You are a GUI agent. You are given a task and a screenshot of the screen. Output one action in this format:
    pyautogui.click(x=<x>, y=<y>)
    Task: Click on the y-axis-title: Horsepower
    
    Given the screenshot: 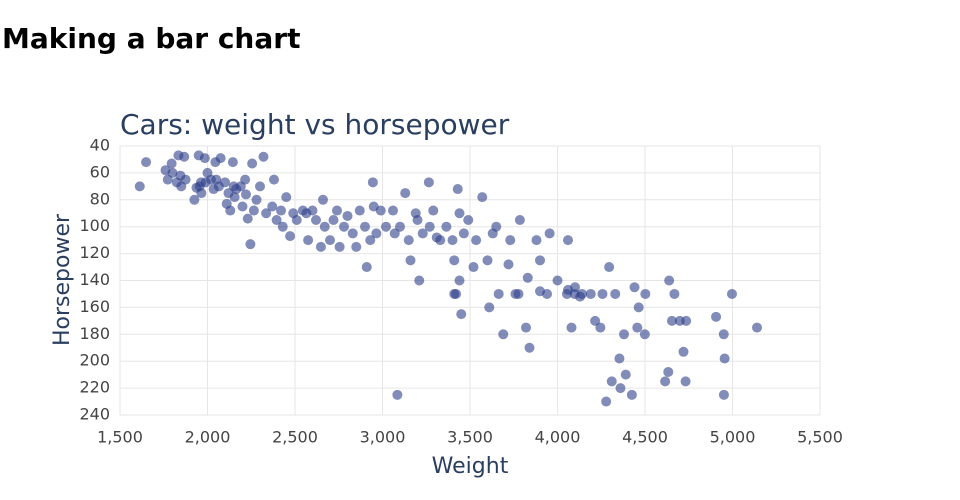 What is the action you would take?
    pyautogui.click(x=62, y=279)
    